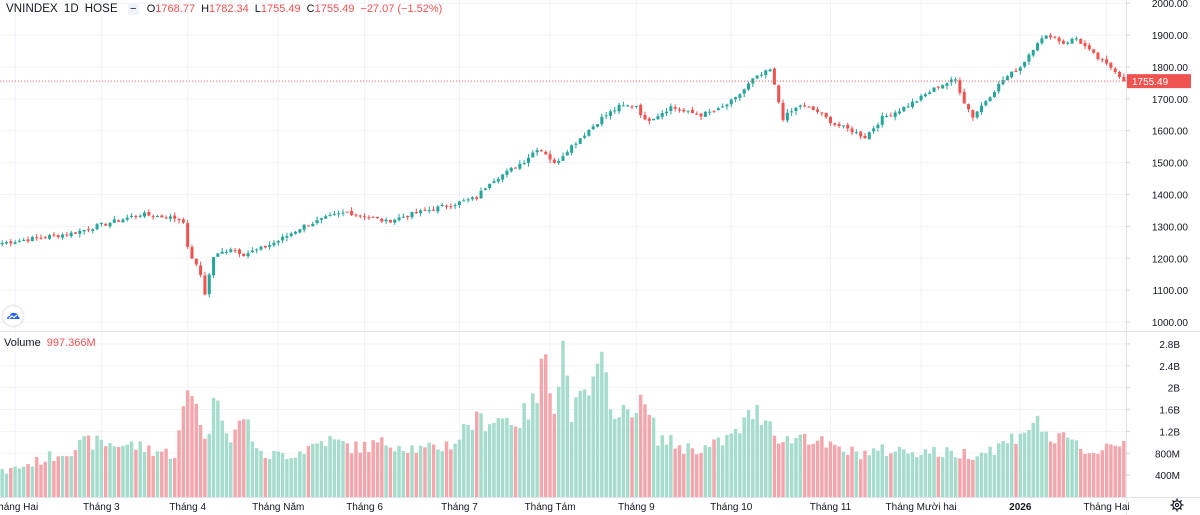 This screenshot has width=1200, height=515. I want to click on minus-icon: −, so click(133, 9).